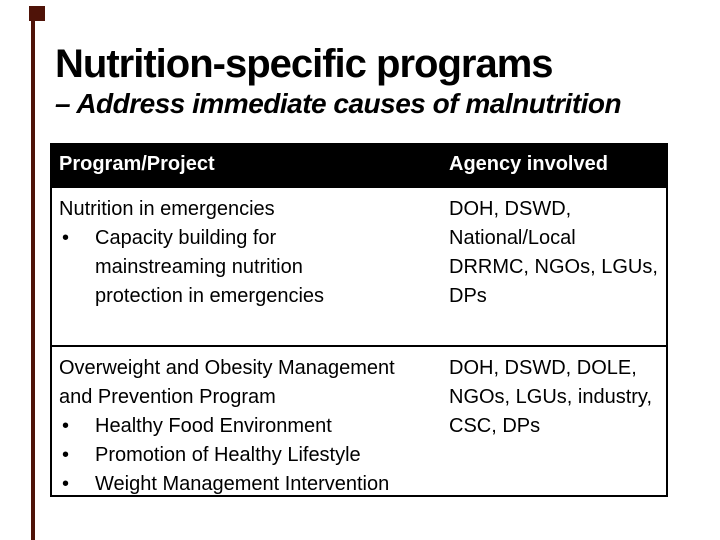 This screenshot has width=720, height=540. I want to click on bullet-line: protection in emergencies, so click(210, 296).